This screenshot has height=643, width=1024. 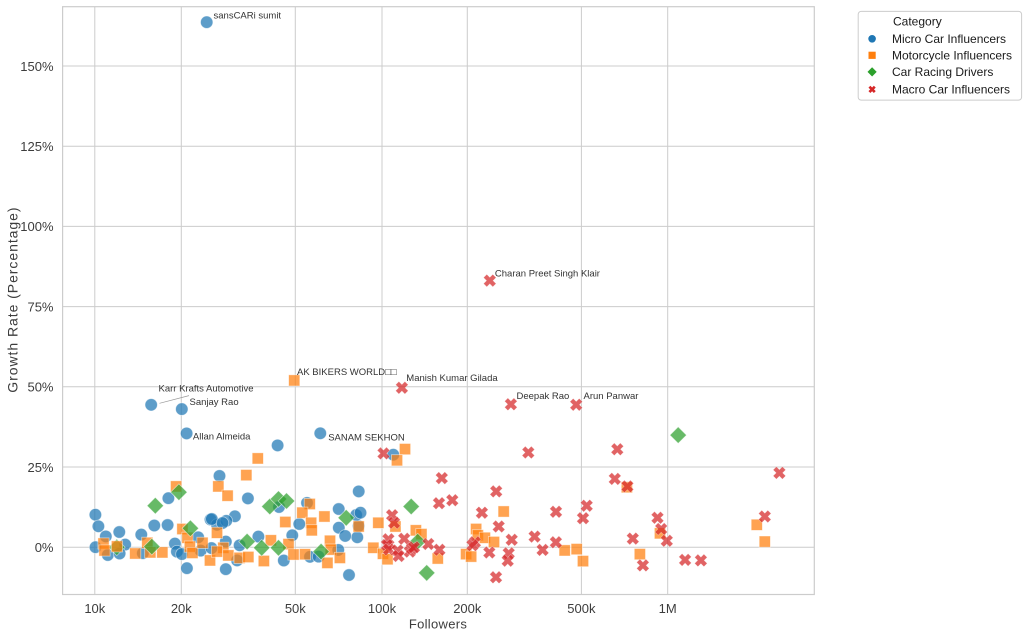 I want to click on svg-text: Arun Panwar, so click(x=611, y=396).